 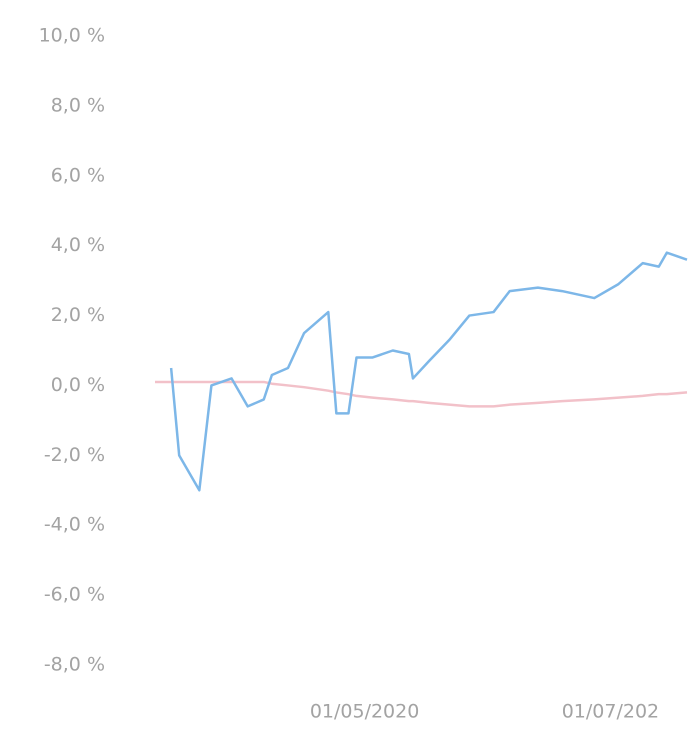 I want to click on y-tick-label: -8,0 %, so click(x=74, y=665).